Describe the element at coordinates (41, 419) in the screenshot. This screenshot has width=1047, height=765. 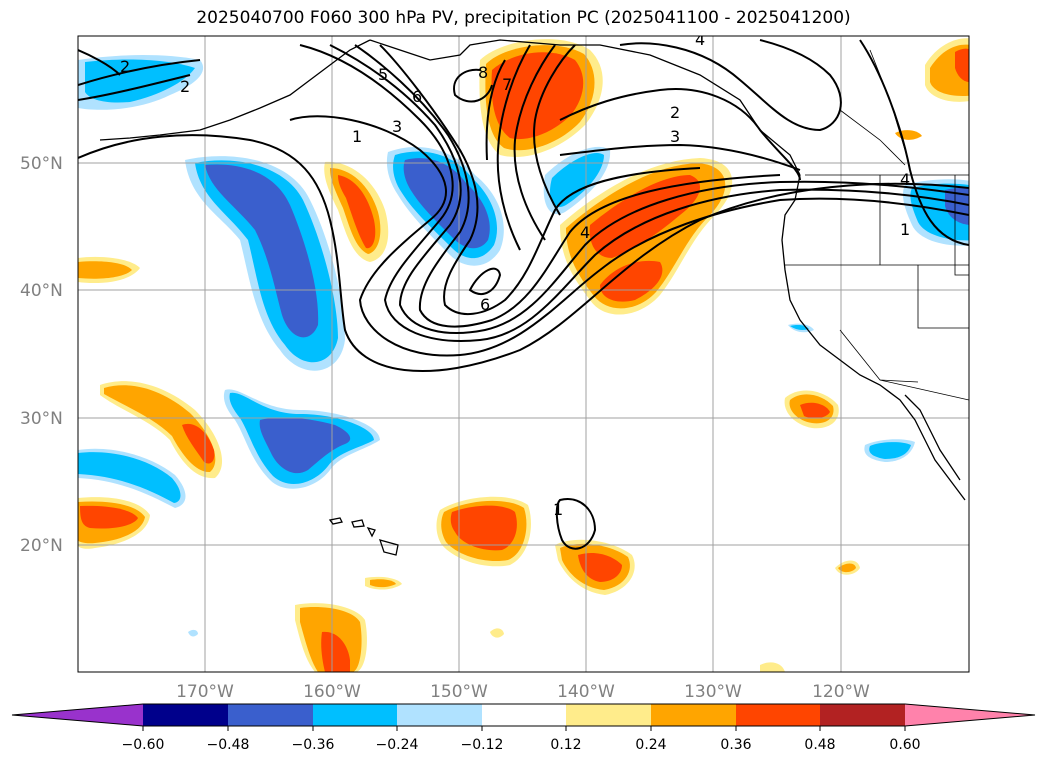
I see `lat-label-30n: 30°N` at that location.